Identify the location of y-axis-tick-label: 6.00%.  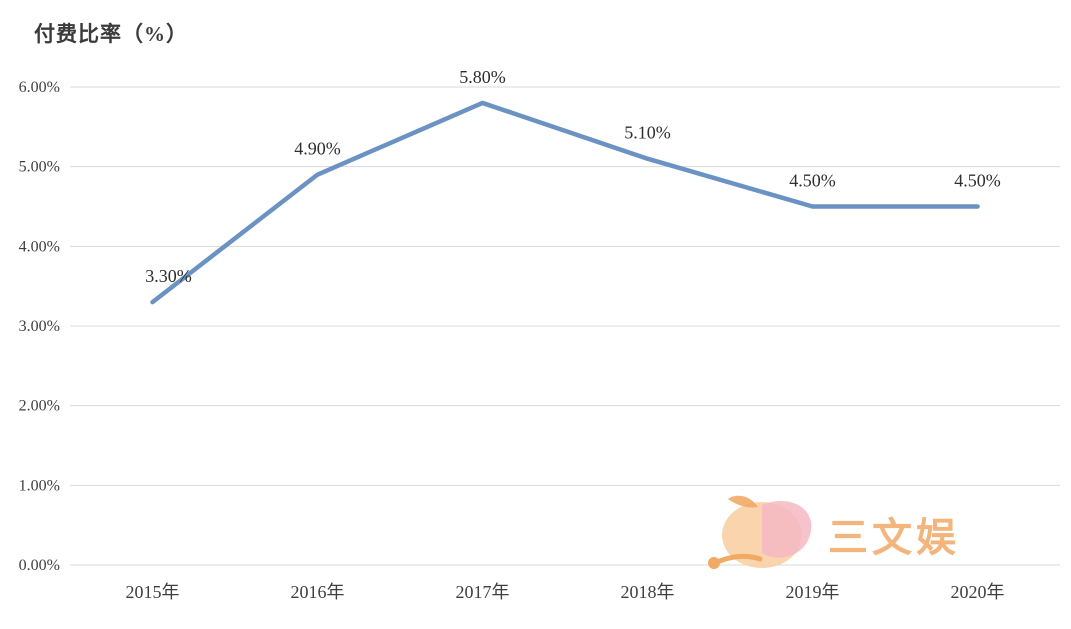
(39, 87).